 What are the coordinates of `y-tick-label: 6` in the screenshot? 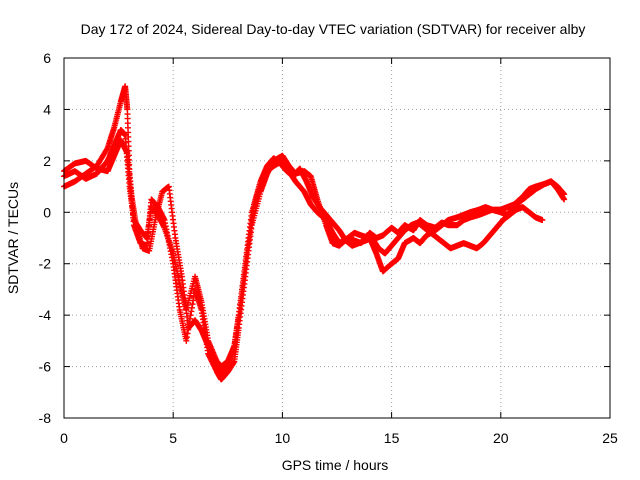 It's located at (47, 58).